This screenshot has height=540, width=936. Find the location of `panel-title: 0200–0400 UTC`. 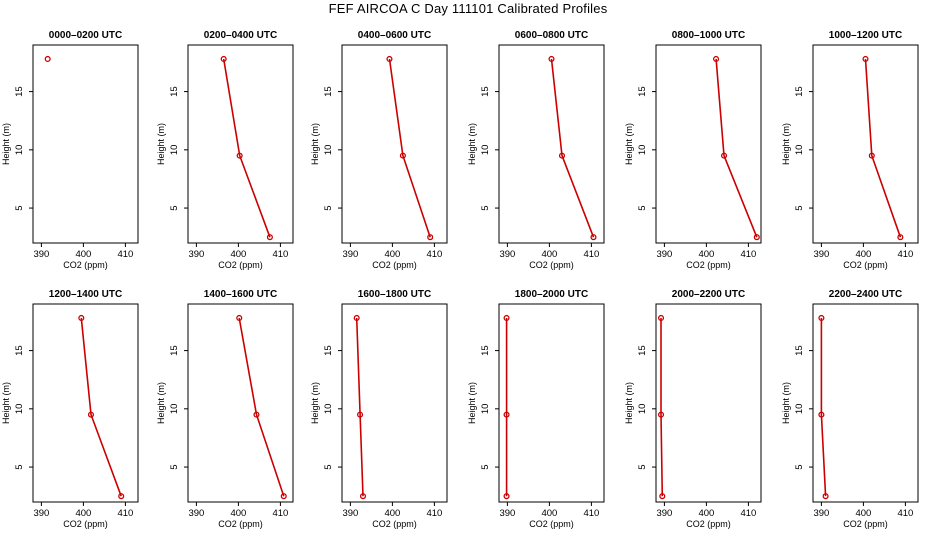

panel-title: 0200–0400 UTC is located at coordinates (240, 35).